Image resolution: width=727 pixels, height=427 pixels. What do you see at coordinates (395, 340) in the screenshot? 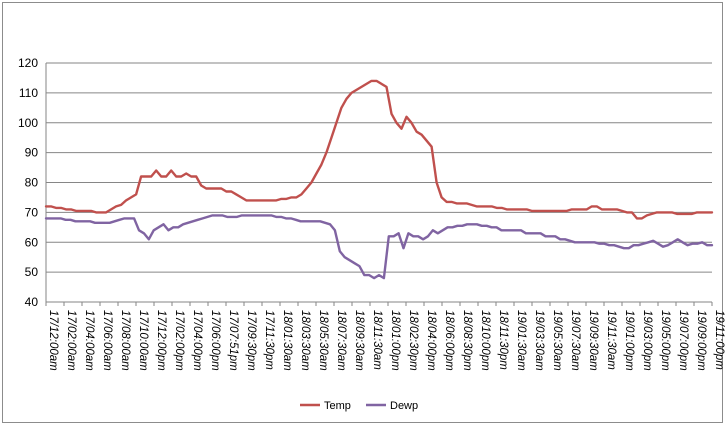
I see `x-tick-label: 18/01:00pm` at bounding box center [395, 340].